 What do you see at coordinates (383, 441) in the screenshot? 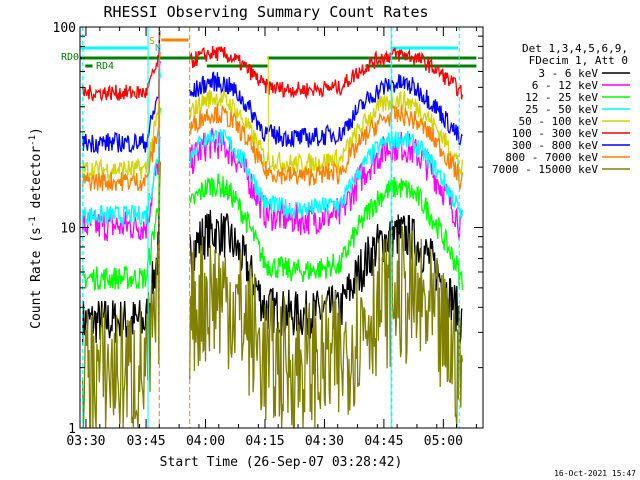
I see `x-tick-label: 04:45` at bounding box center [383, 441].